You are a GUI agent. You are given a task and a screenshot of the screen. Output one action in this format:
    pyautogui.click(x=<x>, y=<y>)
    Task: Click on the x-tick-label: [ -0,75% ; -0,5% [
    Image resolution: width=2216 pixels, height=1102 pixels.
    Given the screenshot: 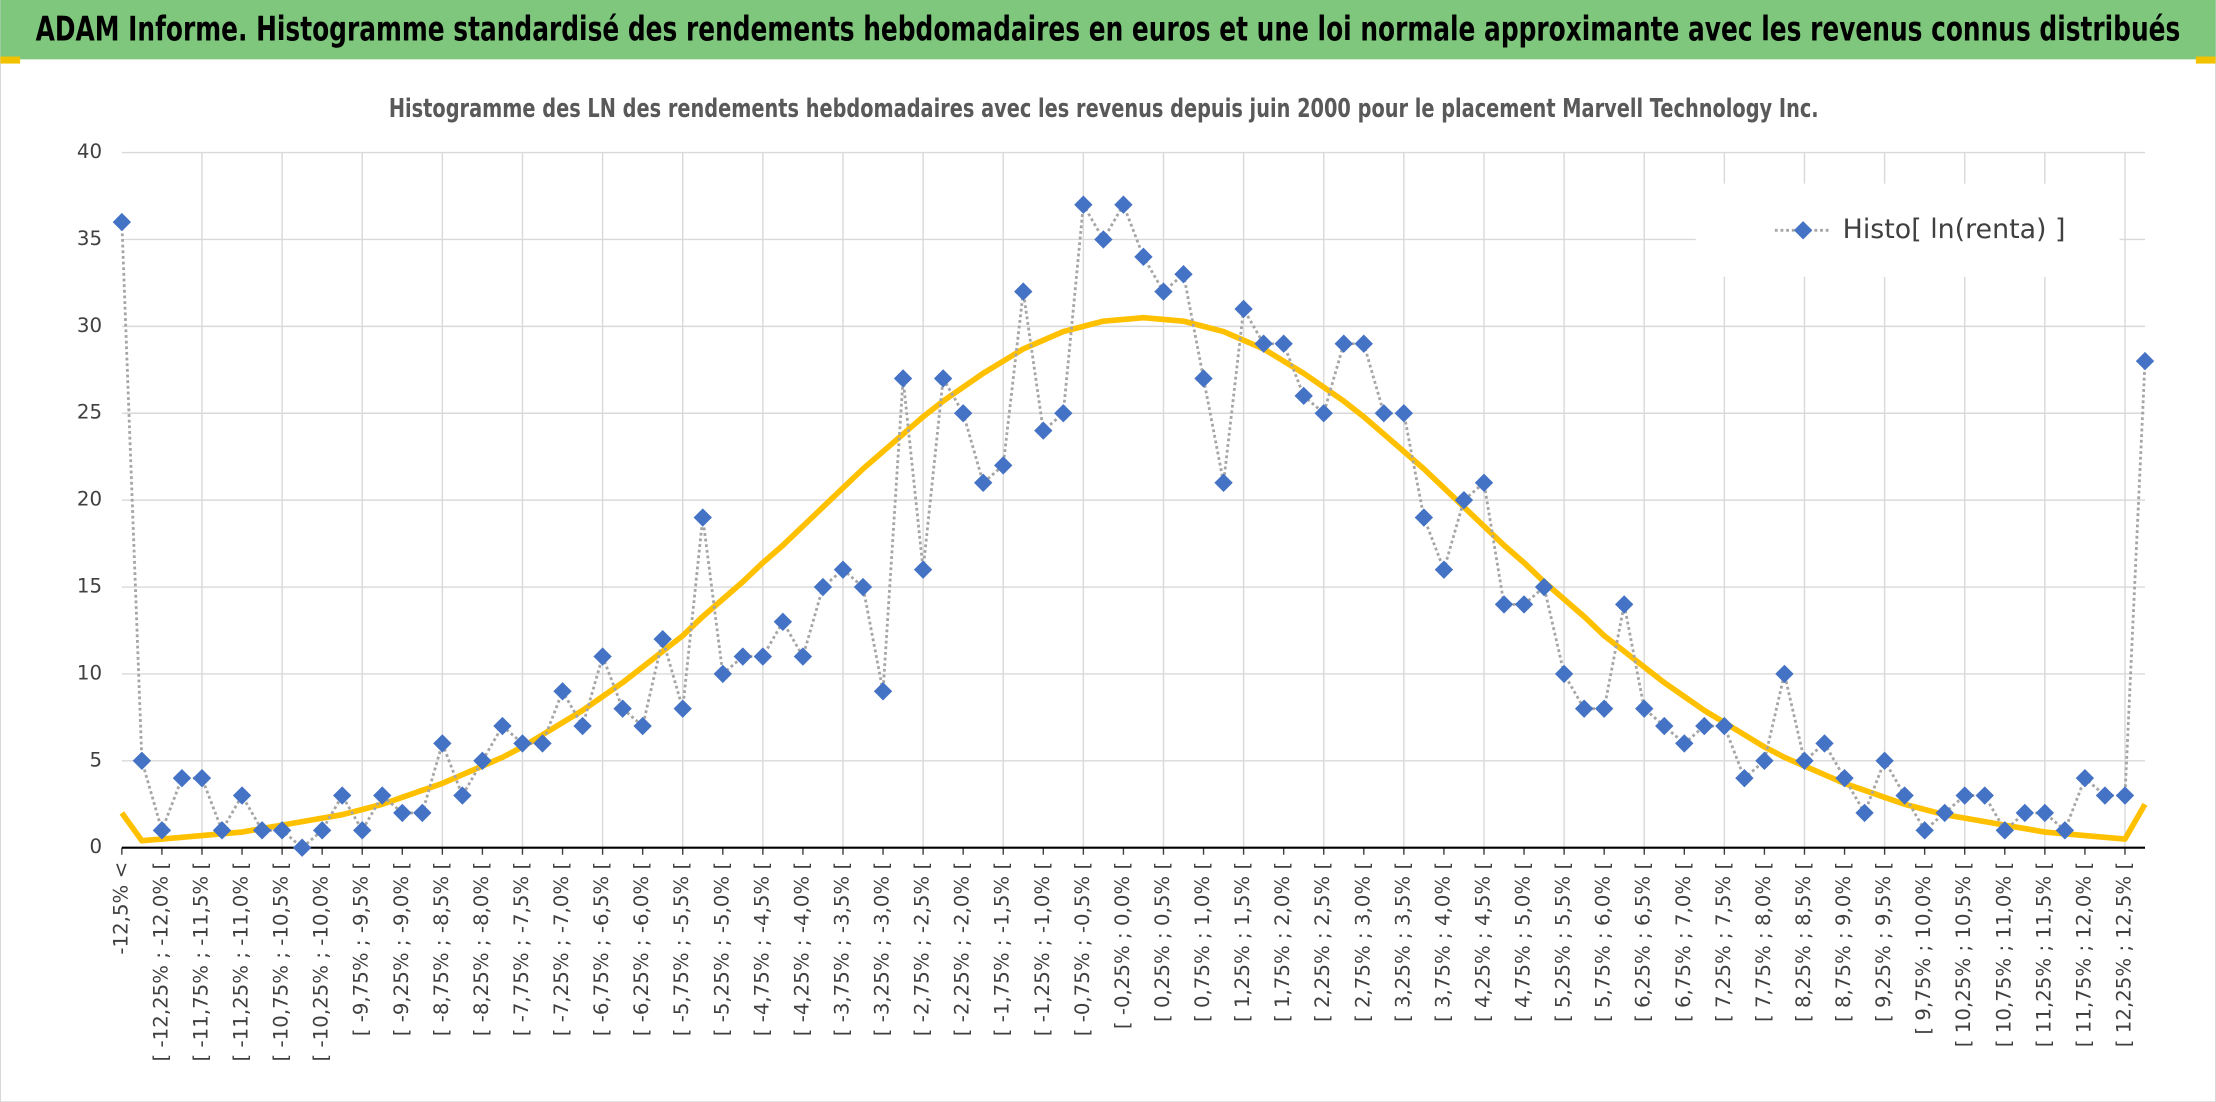 What is the action you would take?
    pyautogui.click(x=1082, y=949)
    